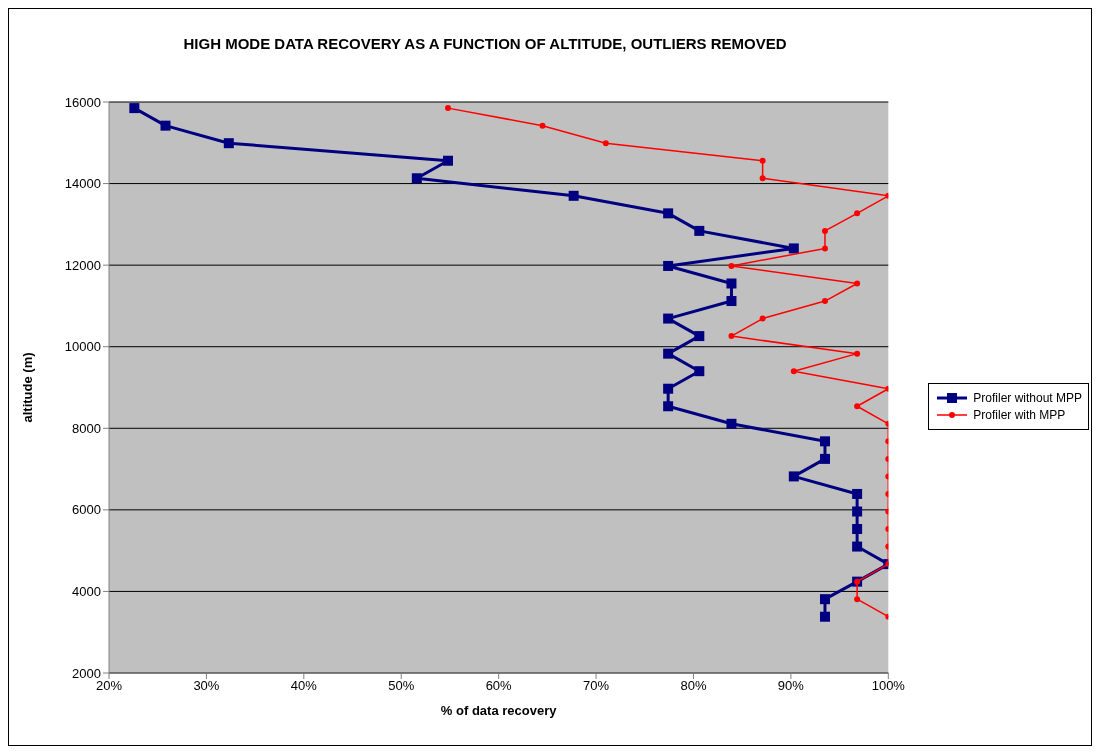  I want to click on x-tick-label: 50%, so click(401, 686).